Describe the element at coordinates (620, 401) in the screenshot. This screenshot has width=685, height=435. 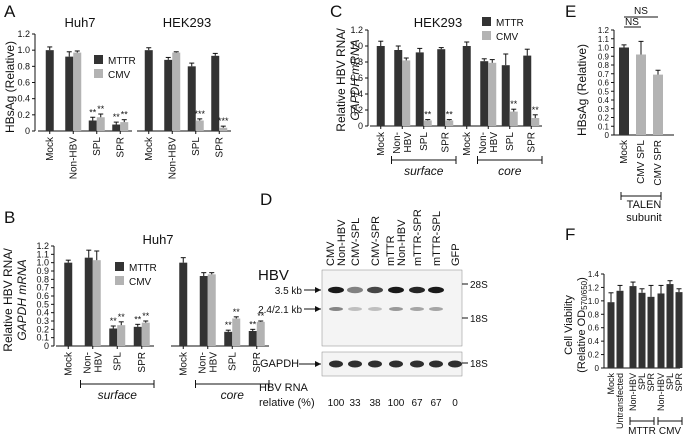
I see `category-label-line: Untransfected` at that location.